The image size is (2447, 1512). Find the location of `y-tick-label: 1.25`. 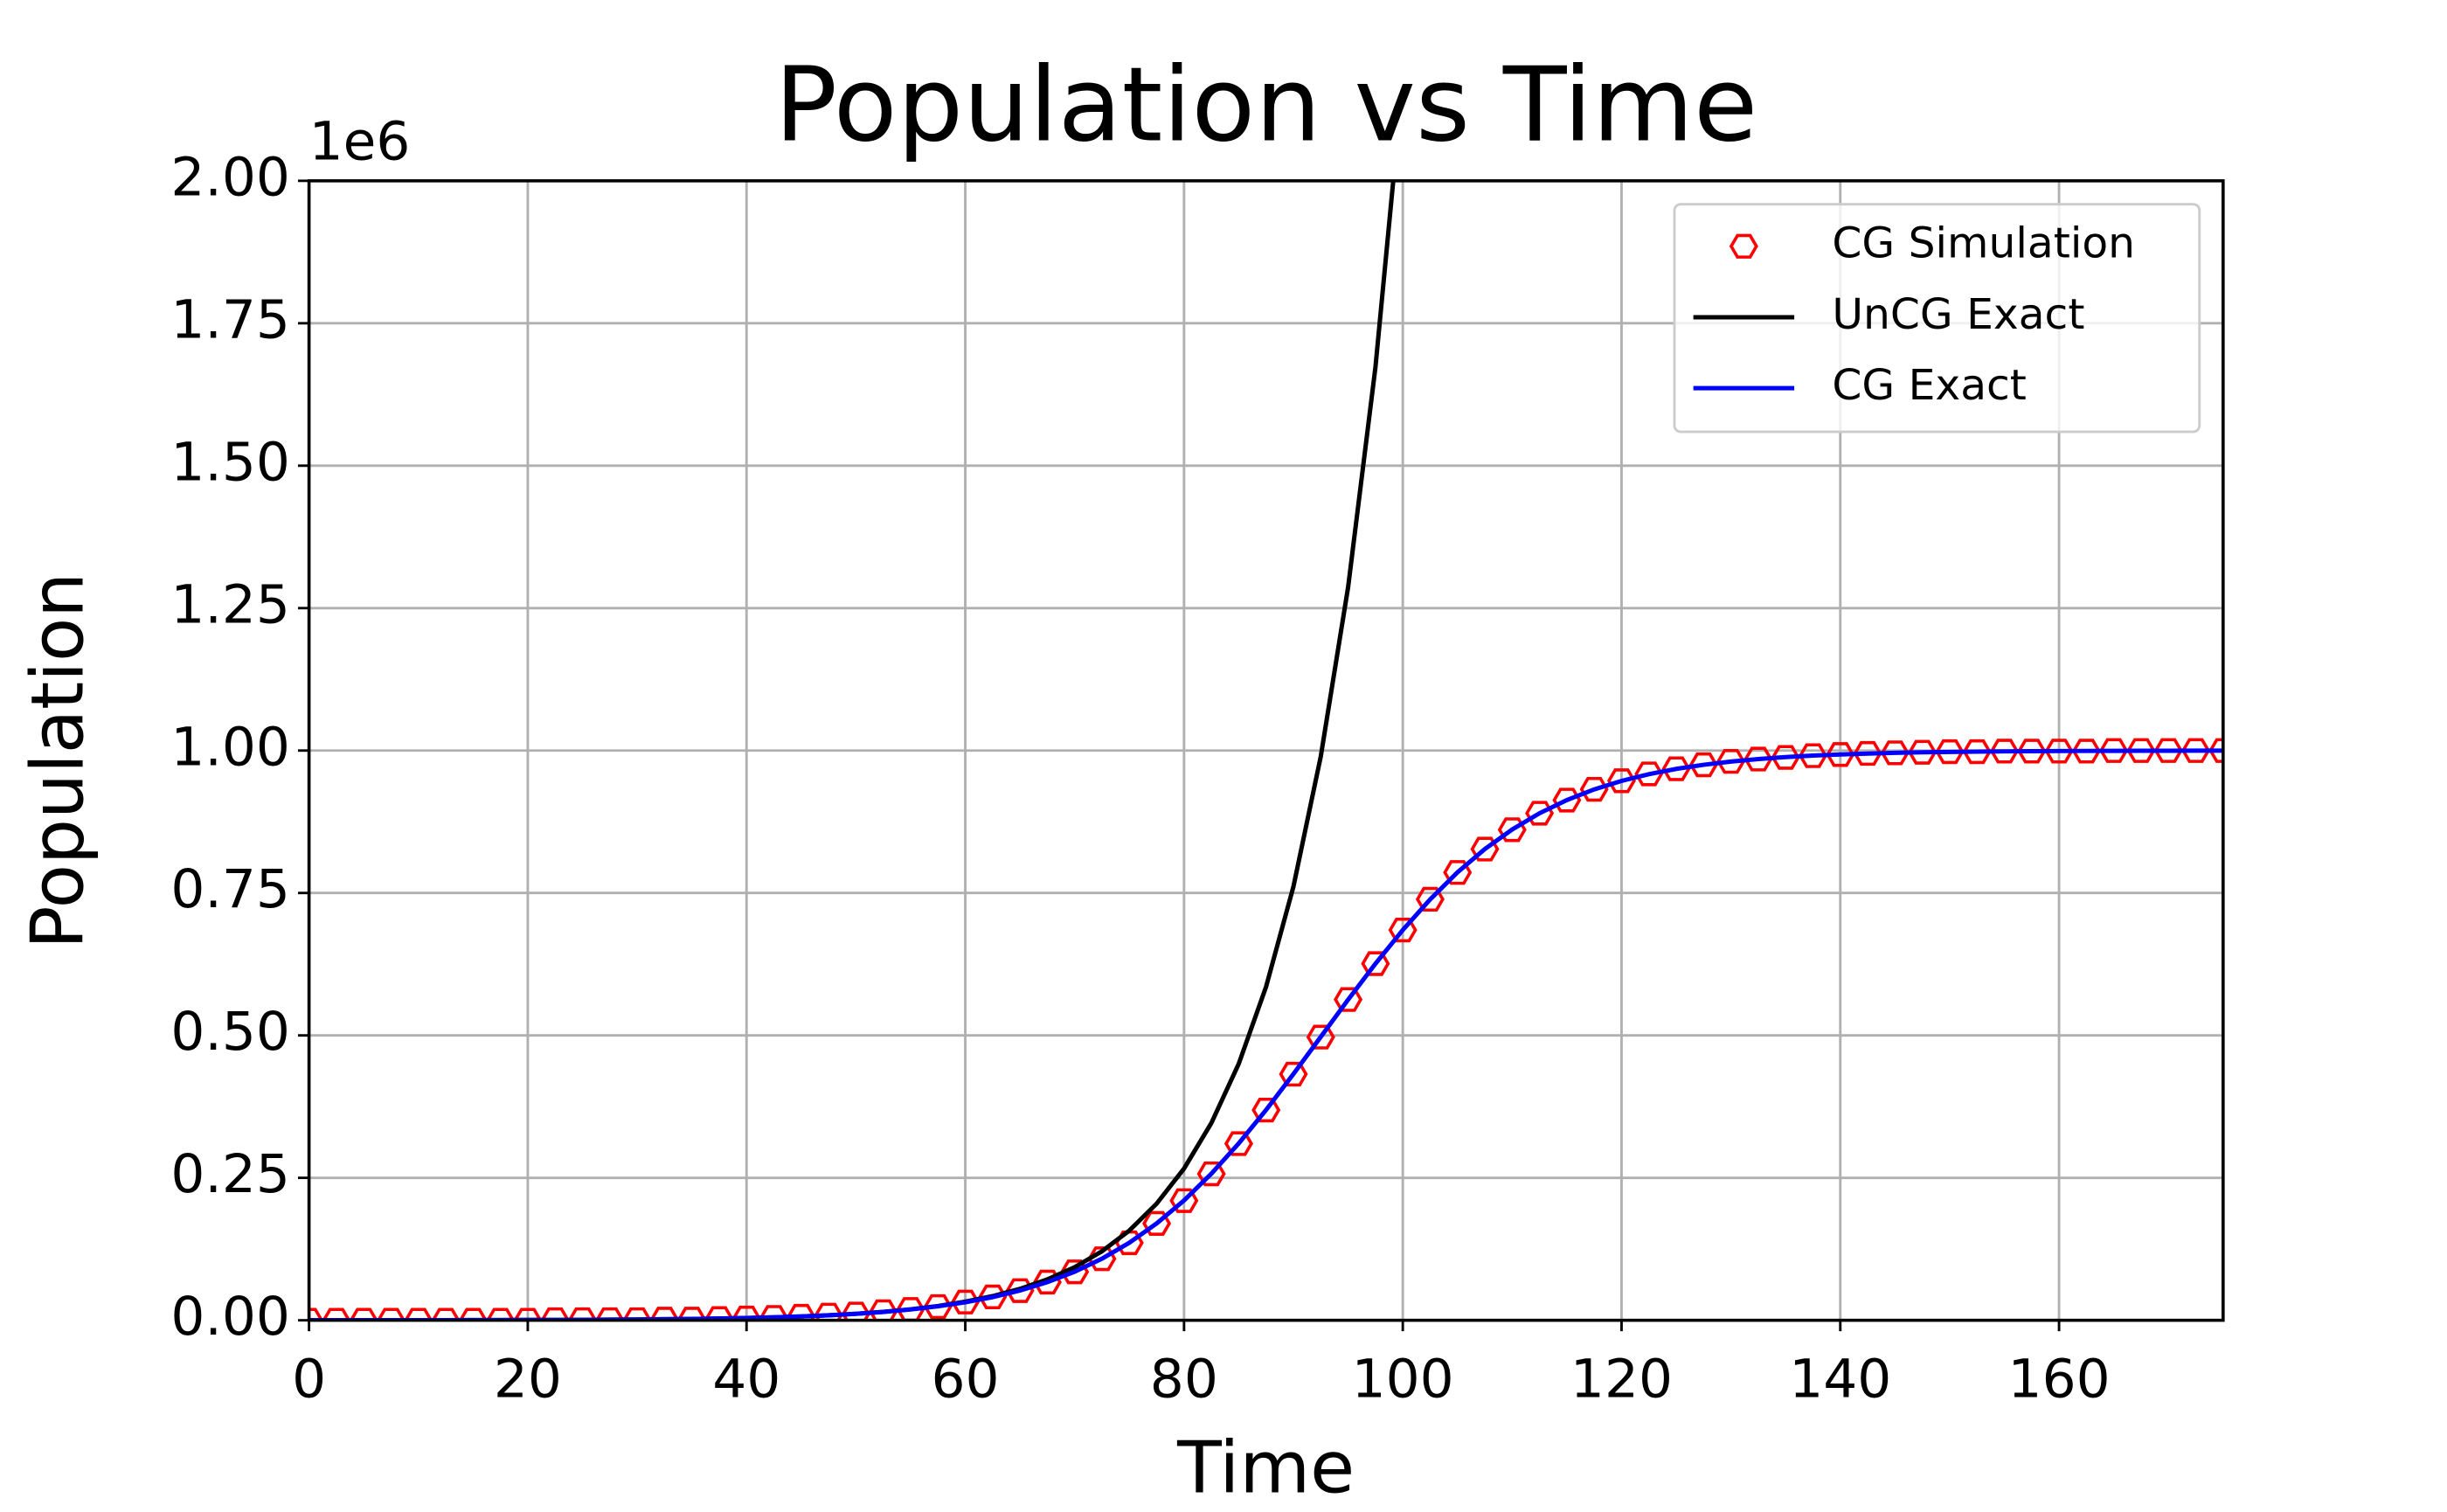

y-tick-label: 1.25 is located at coordinates (230, 605).